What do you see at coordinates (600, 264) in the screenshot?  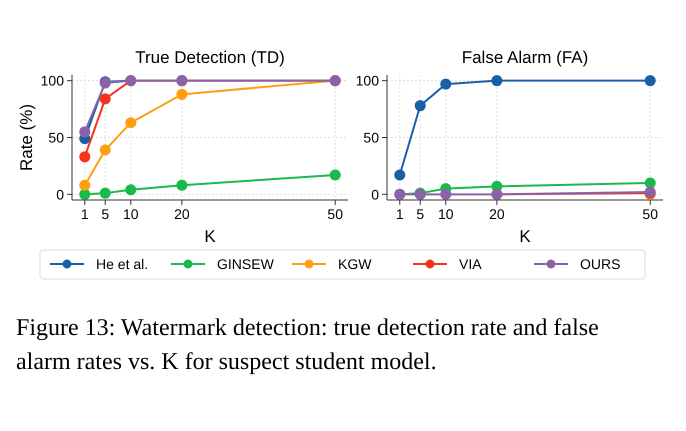 I see `legend-label: OURS` at bounding box center [600, 264].